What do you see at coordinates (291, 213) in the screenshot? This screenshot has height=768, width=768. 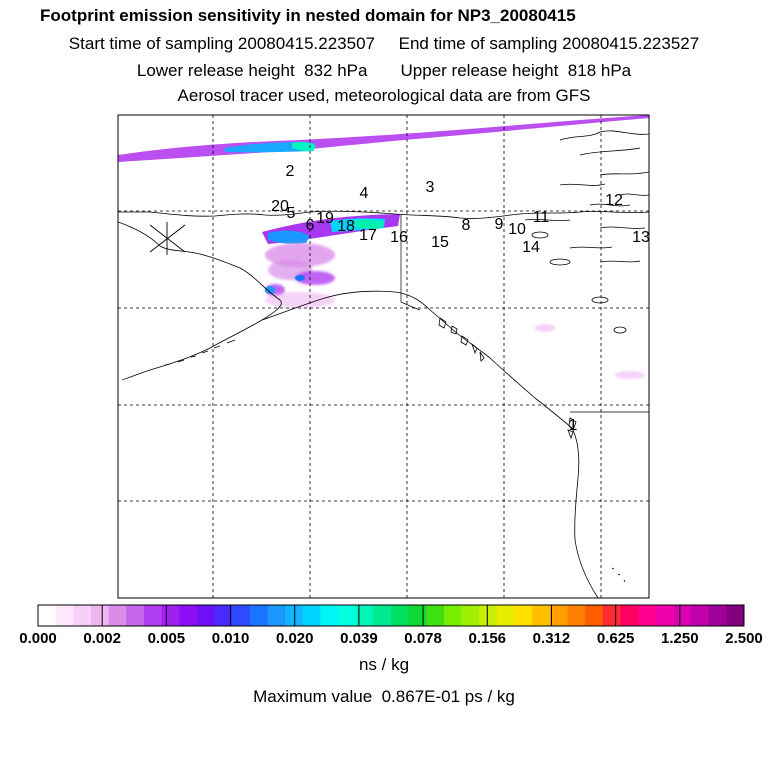 I see `trajectory-label: 5` at bounding box center [291, 213].